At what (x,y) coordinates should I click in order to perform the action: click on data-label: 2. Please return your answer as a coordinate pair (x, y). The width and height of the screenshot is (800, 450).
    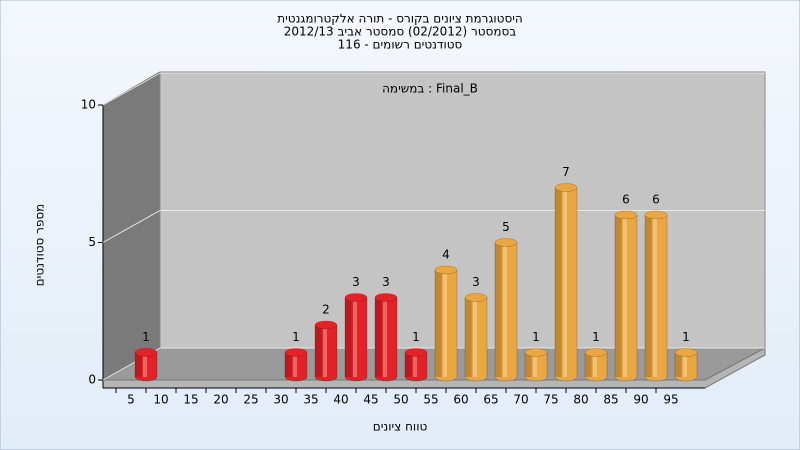
    Looking at the image, I should click on (326, 310).